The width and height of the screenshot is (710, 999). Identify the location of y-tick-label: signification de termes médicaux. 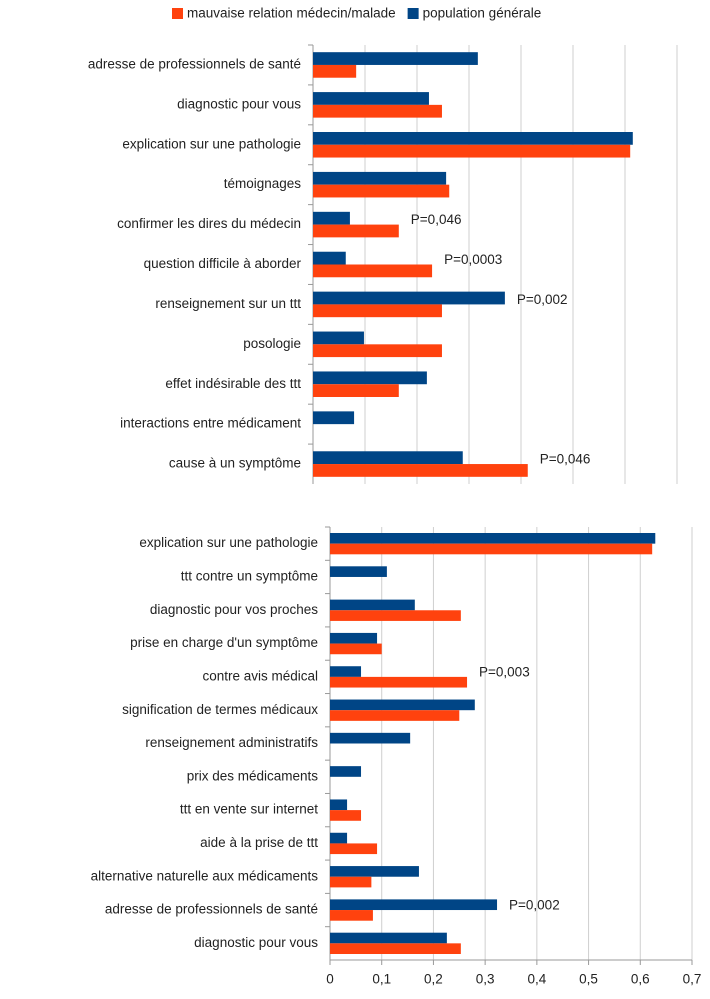
(220, 709).